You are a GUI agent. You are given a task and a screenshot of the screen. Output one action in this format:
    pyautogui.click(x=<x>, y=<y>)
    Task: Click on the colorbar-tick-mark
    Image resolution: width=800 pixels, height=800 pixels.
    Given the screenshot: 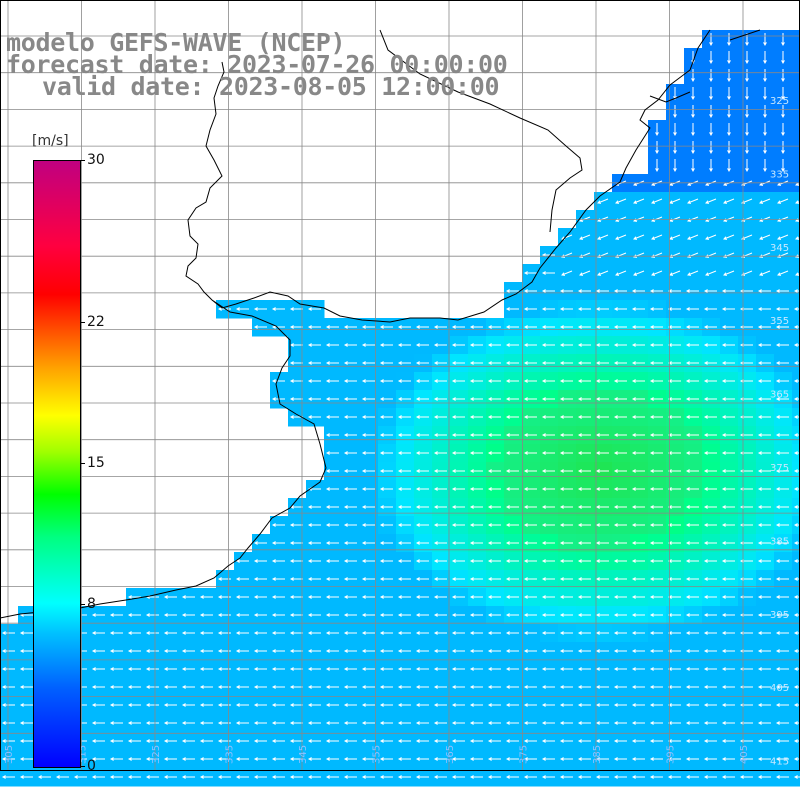 What is the action you would take?
    pyautogui.click(x=82, y=766)
    